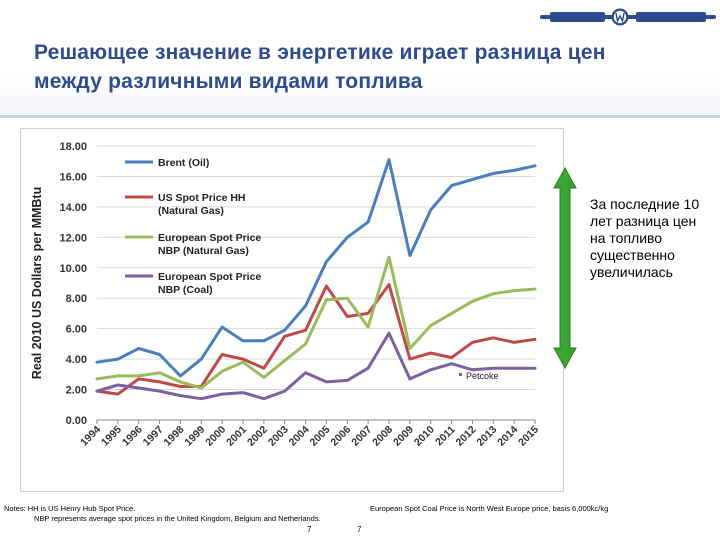 This screenshot has height=540, width=720. I want to click on y-tick-label: 6.00, so click(76, 330).